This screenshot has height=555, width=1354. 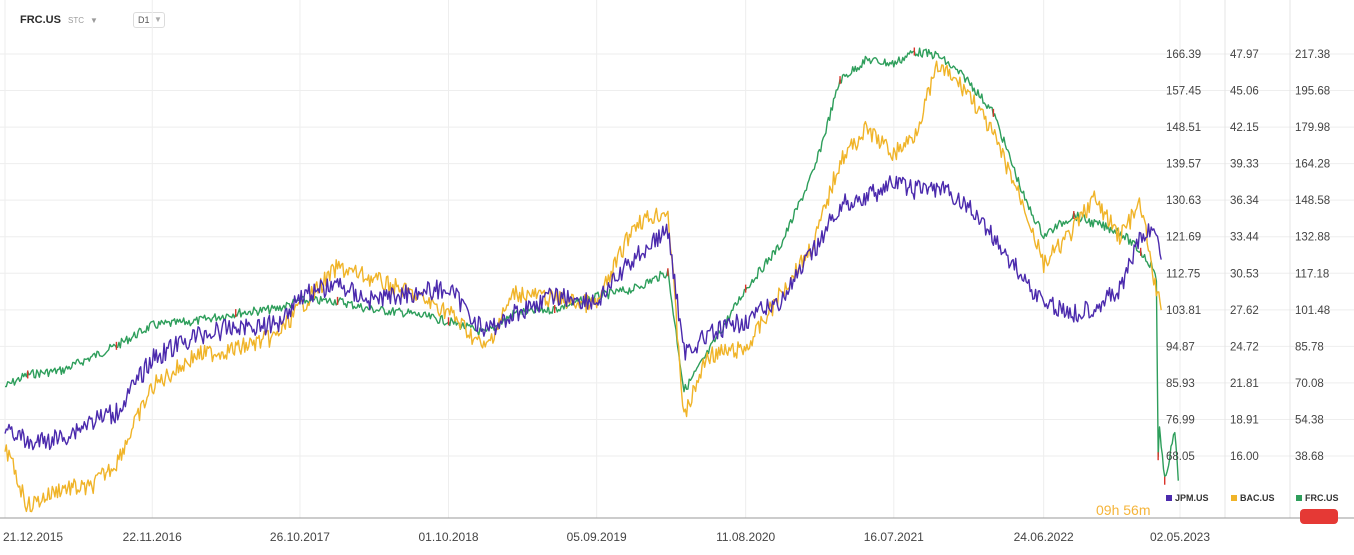 I want to click on y-tick-label: 21.81, so click(x=1244, y=384).